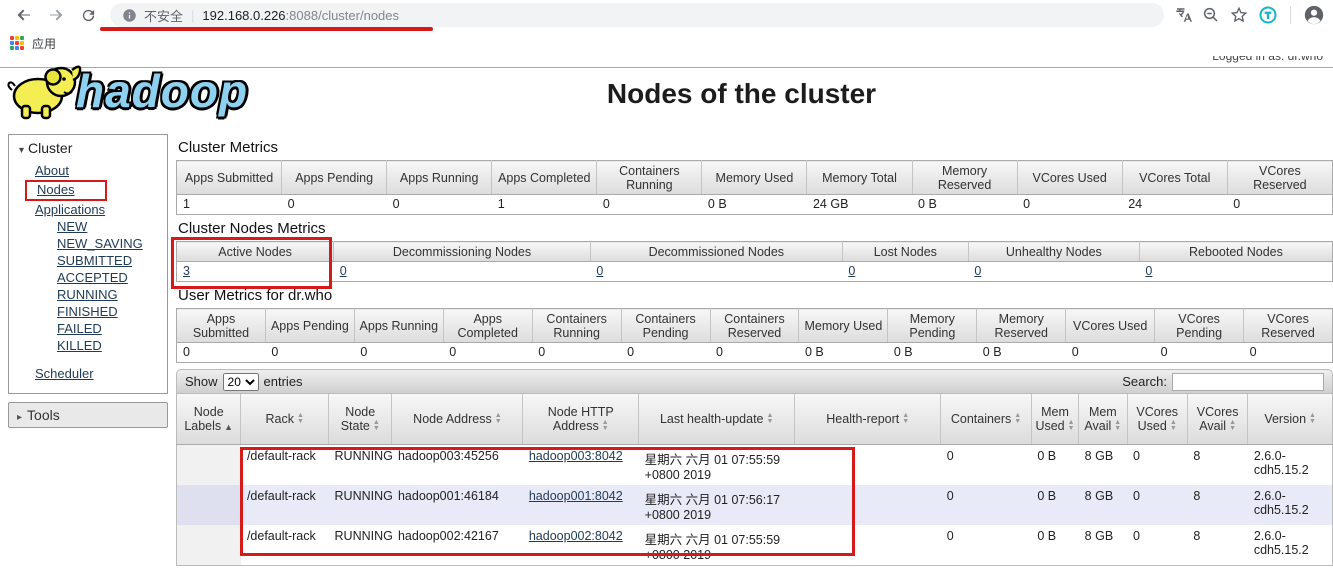 The height and width of the screenshot is (568, 1333). What do you see at coordinates (868, 419) in the screenshot?
I see `col-health-report: Health-report ▲ ▼` at bounding box center [868, 419].